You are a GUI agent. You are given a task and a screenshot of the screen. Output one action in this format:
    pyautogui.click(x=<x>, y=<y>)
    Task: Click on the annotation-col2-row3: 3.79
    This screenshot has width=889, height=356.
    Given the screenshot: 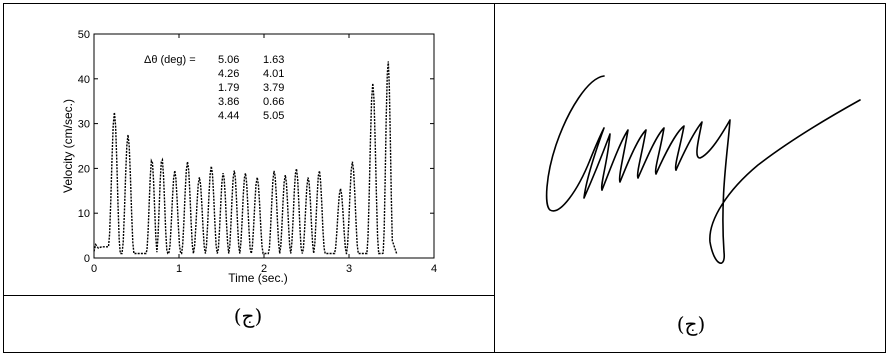 What is the action you would take?
    pyautogui.click(x=273, y=88)
    